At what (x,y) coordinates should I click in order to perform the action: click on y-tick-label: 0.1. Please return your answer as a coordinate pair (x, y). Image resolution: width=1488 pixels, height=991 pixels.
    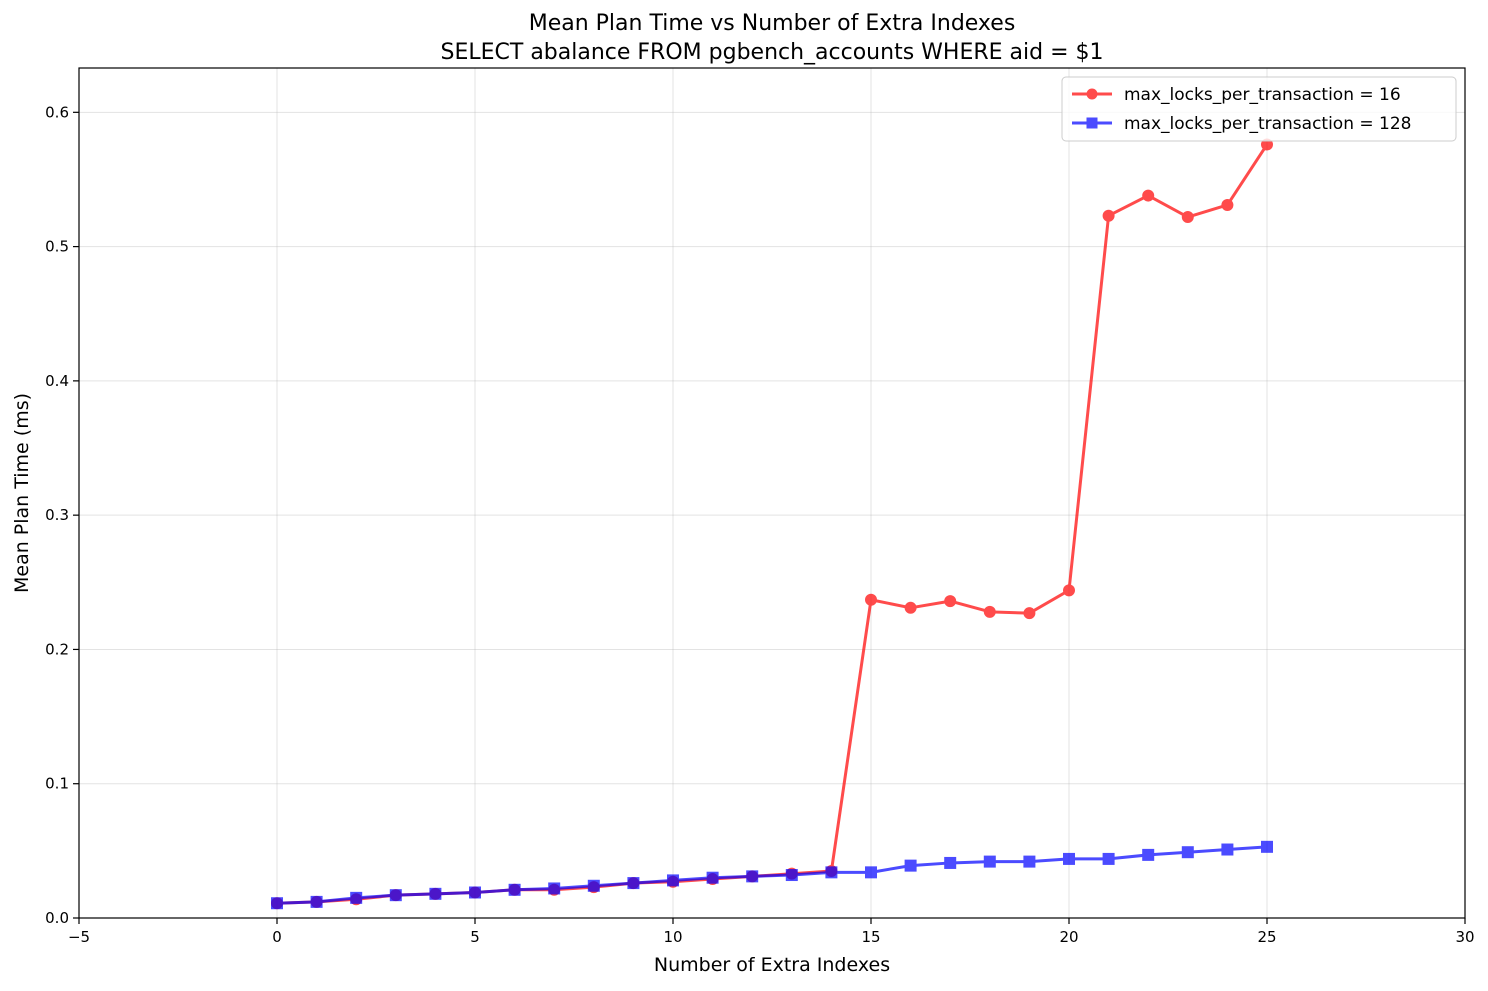
    Looking at the image, I should click on (57, 784).